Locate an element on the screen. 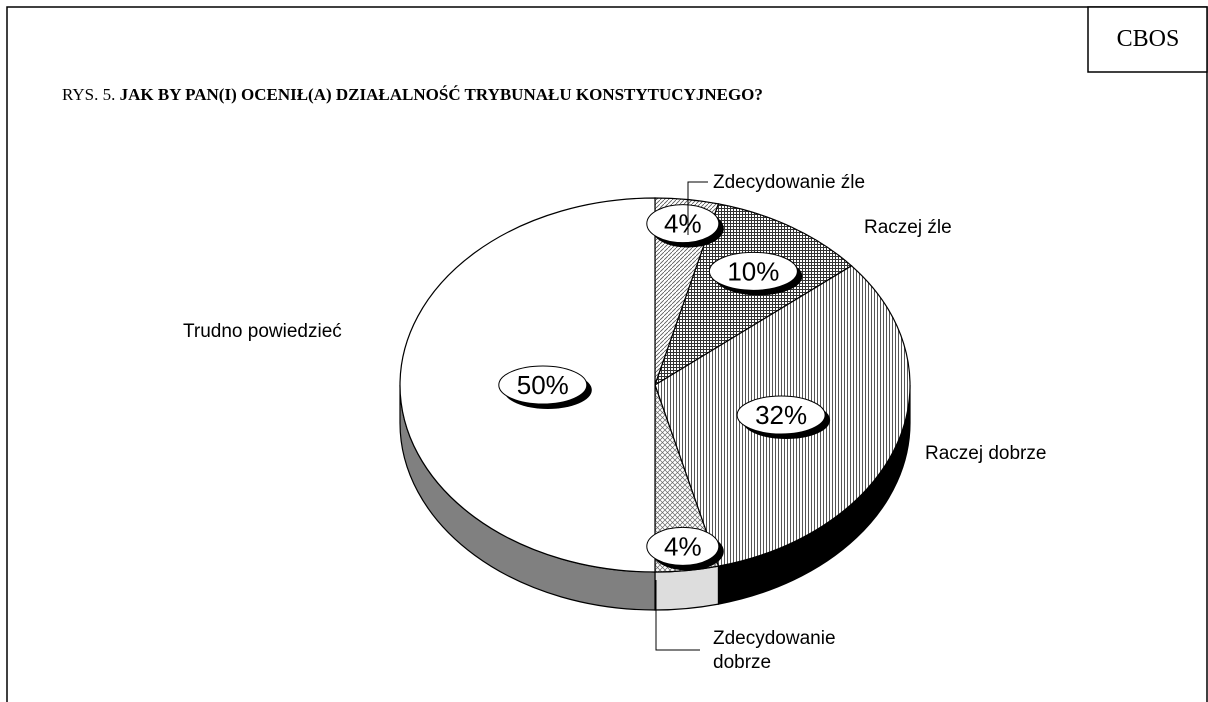 This screenshot has height=702, width=1208. category-label: Raczej źle is located at coordinates (908, 227).